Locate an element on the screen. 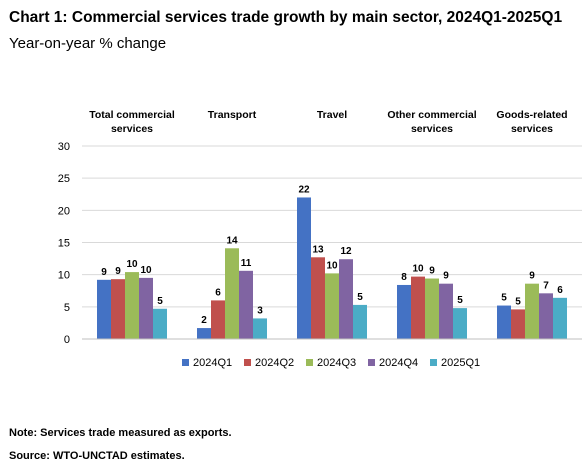  y-tick-label: 30 is located at coordinates (64, 147).